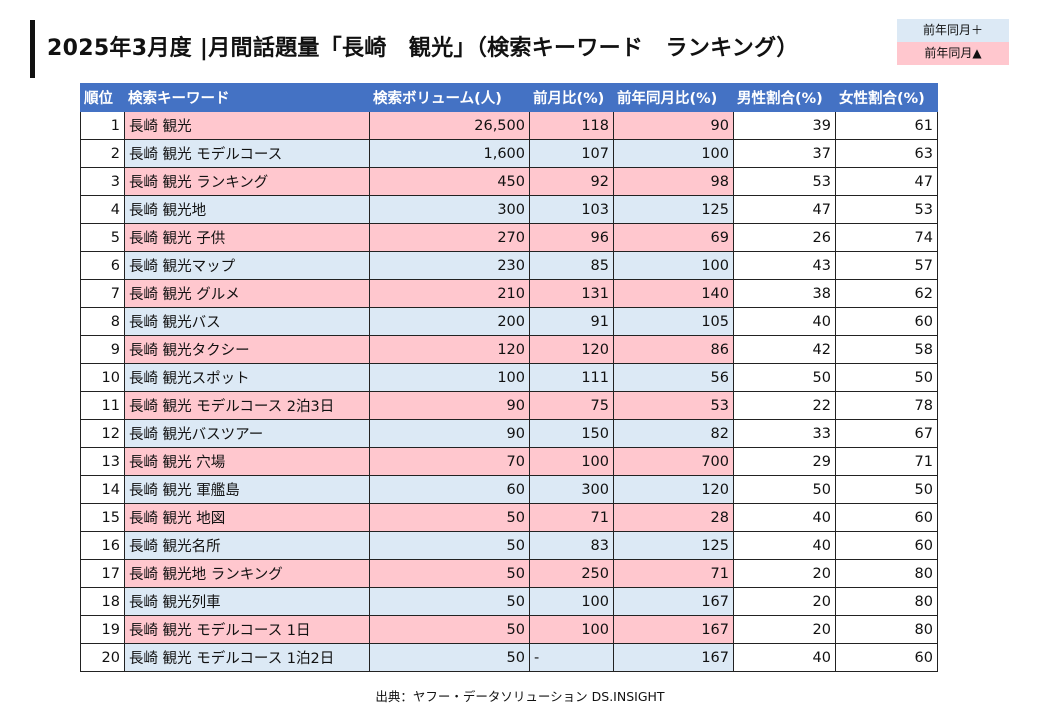 This screenshot has width=1040, height=720. Describe the element at coordinates (247, 97) in the screenshot. I see `header-keyword: 検索キーワード` at that location.